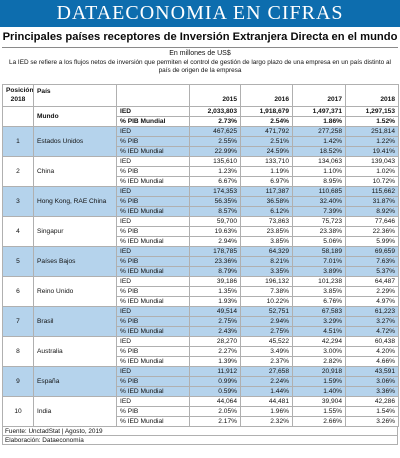  I want to click on table-row: 9 España IED 11,912 27,658 20,918 43,591, so click(200, 381).